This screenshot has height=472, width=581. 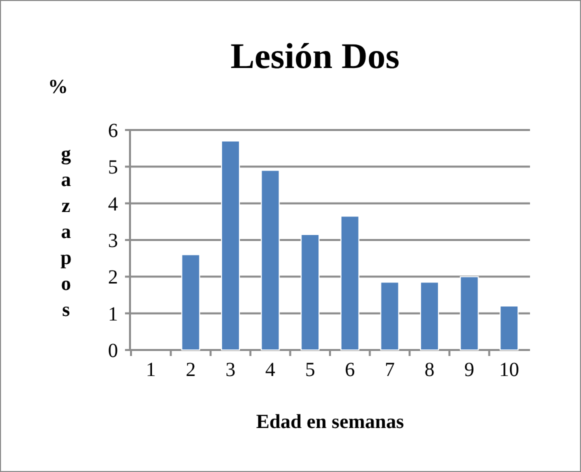 What do you see at coordinates (151, 370) in the screenshot?
I see `x-tick-label: 1` at bounding box center [151, 370].